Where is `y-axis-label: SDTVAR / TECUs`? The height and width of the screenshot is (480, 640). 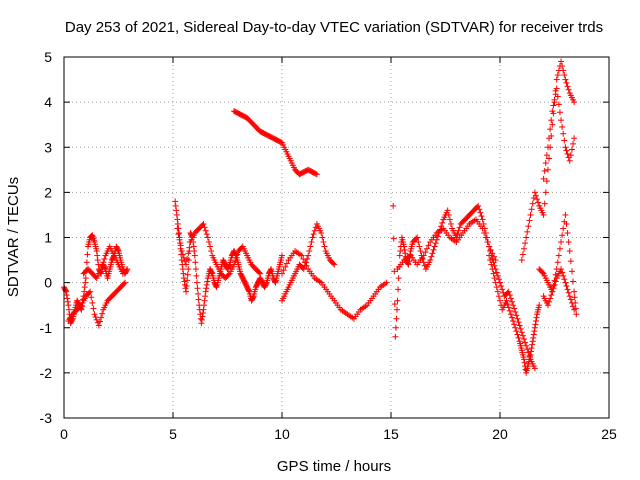
y-axis-label: SDTVAR / TECUs is located at coordinates (13, 237).